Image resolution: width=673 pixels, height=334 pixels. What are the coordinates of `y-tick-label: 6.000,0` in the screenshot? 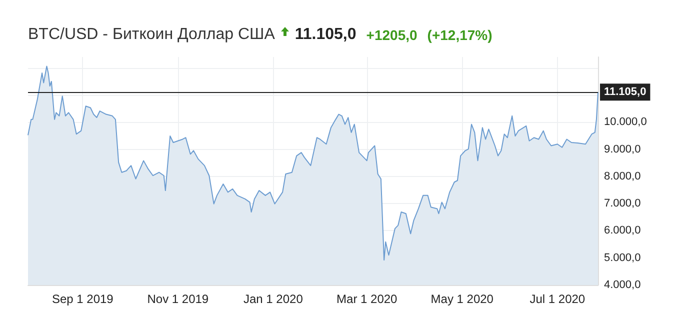 It's located at (622, 230).